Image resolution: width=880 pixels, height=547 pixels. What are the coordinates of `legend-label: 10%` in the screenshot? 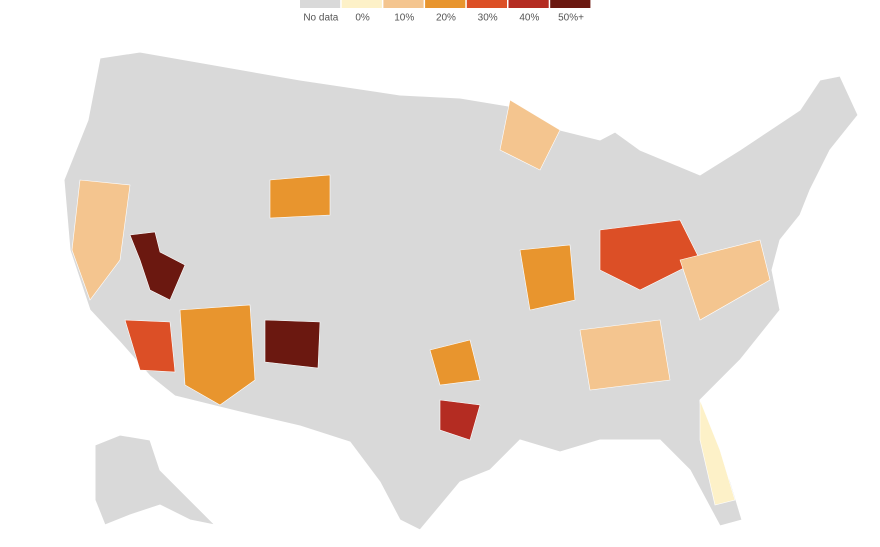 It's located at (404, 18).